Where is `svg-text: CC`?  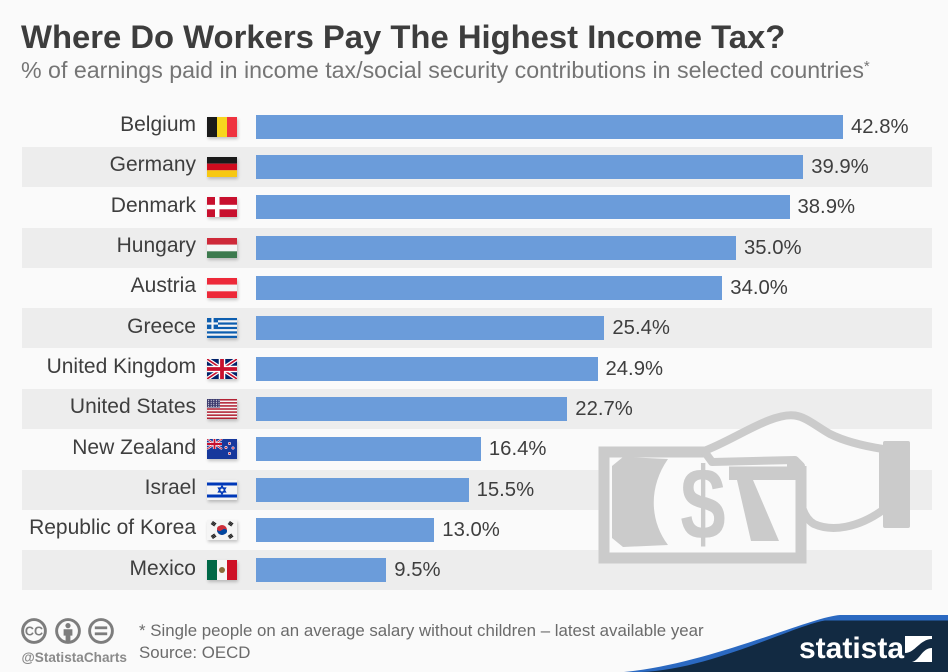
svg-text: CC is located at coordinates (34, 632).